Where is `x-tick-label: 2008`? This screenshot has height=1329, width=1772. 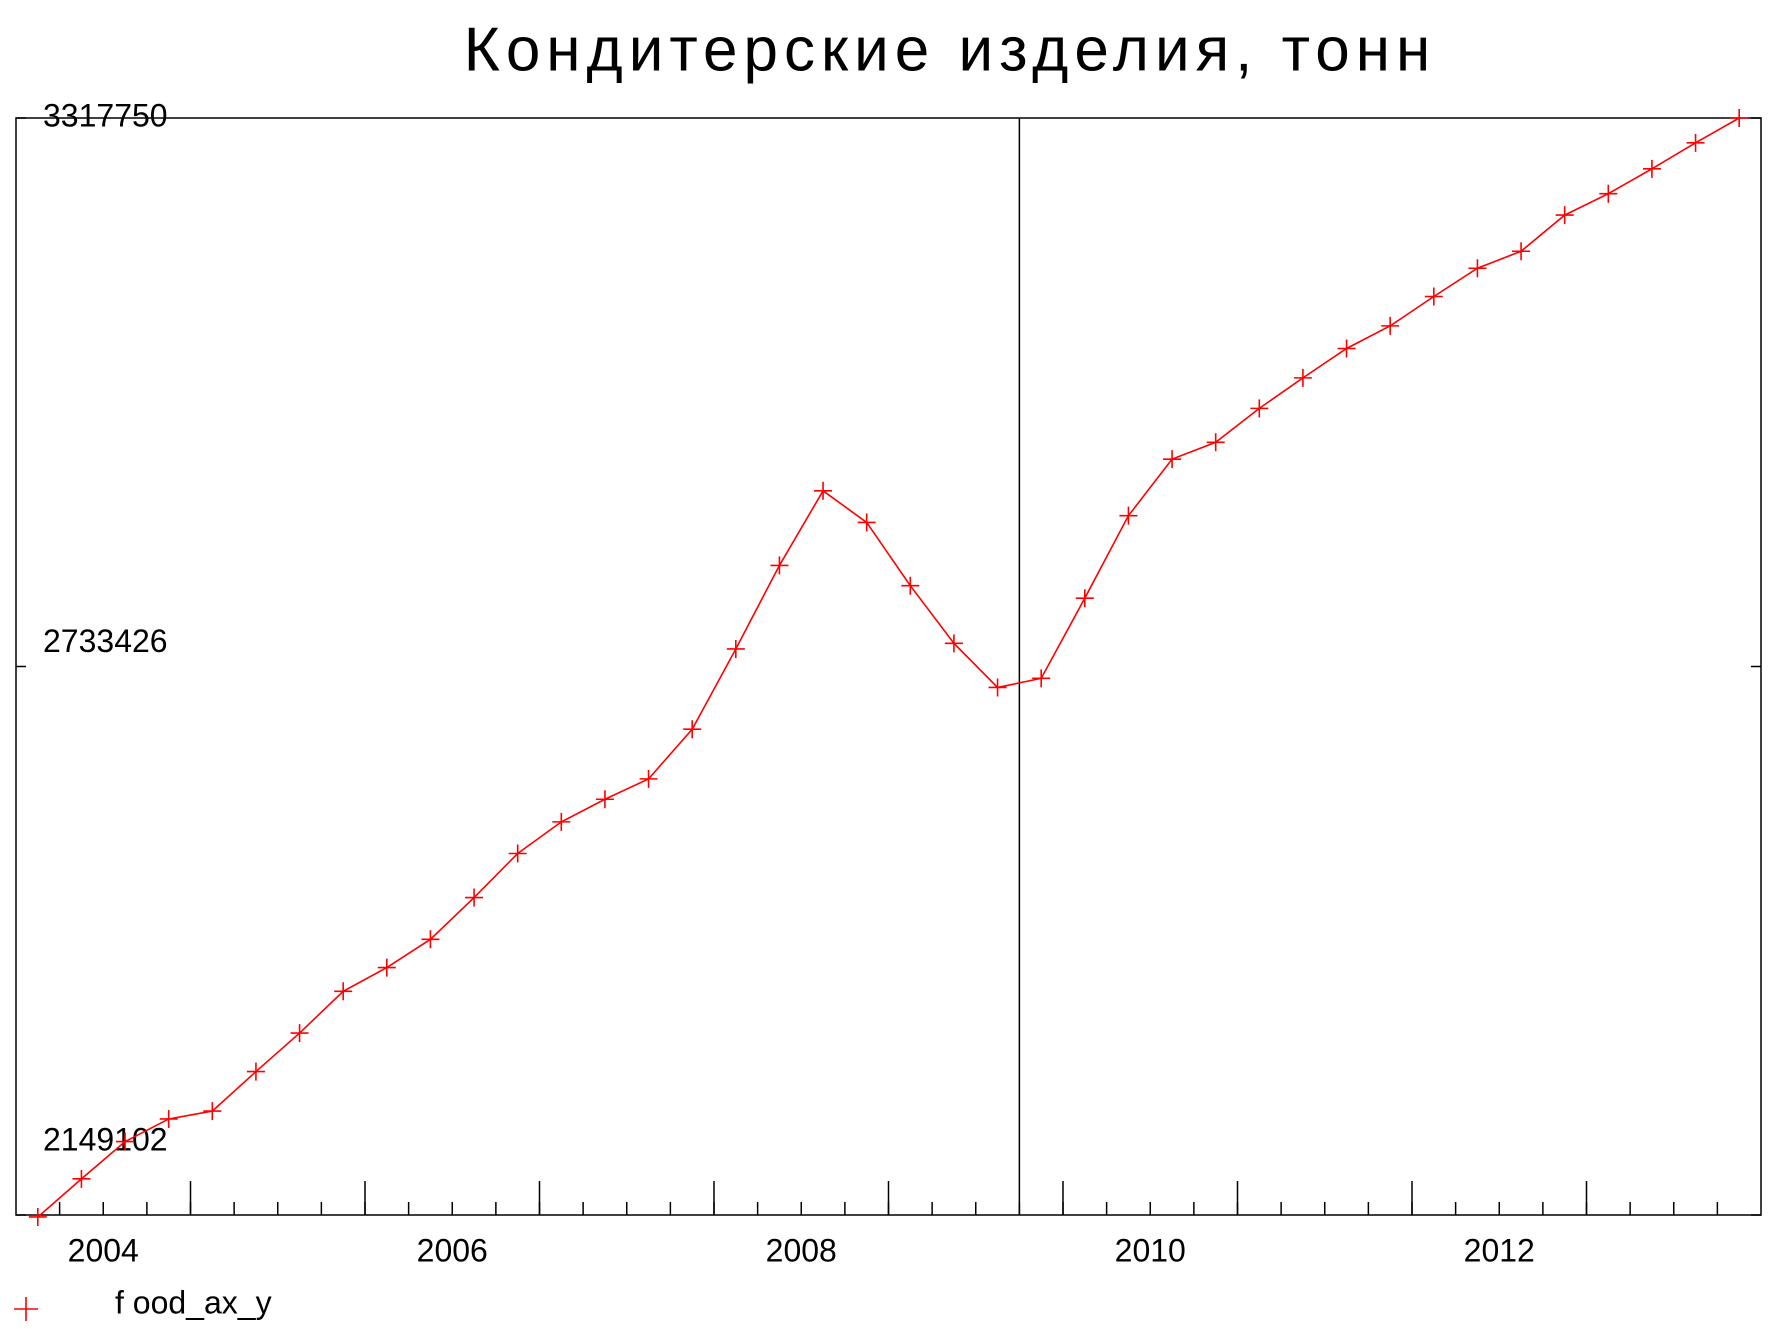 x-tick-label: 2008 is located at coordinates (801, 1250).